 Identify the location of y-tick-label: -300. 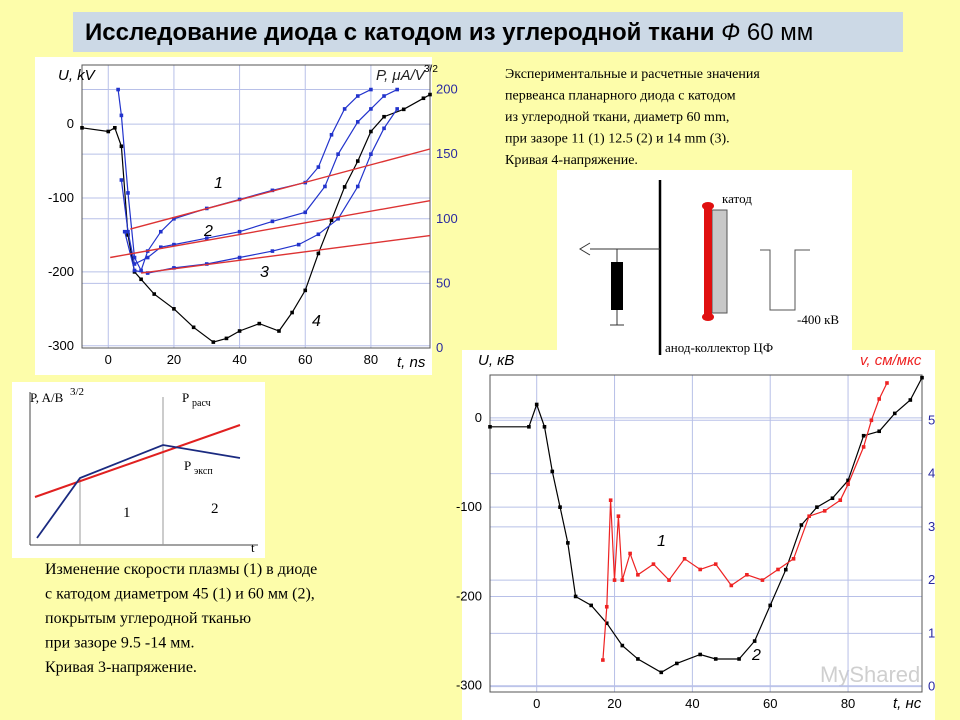
(469, 685).